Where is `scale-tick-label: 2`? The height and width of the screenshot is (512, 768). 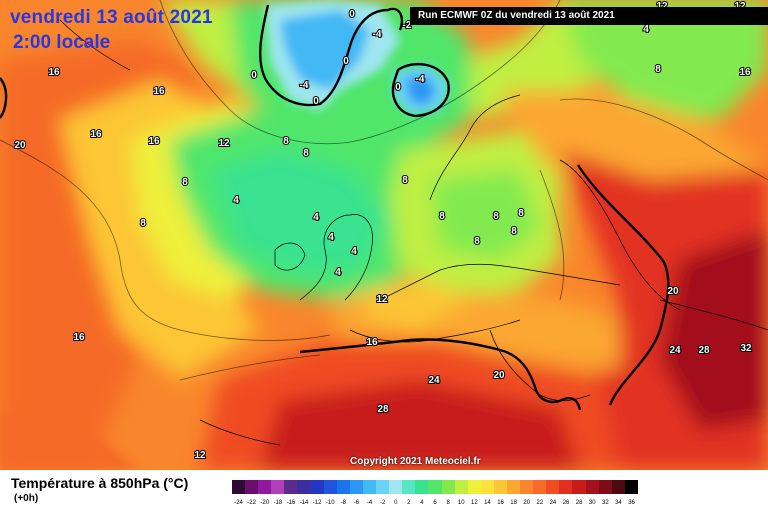
scale-tick-label: 2 is located at coordinates (409, 503).